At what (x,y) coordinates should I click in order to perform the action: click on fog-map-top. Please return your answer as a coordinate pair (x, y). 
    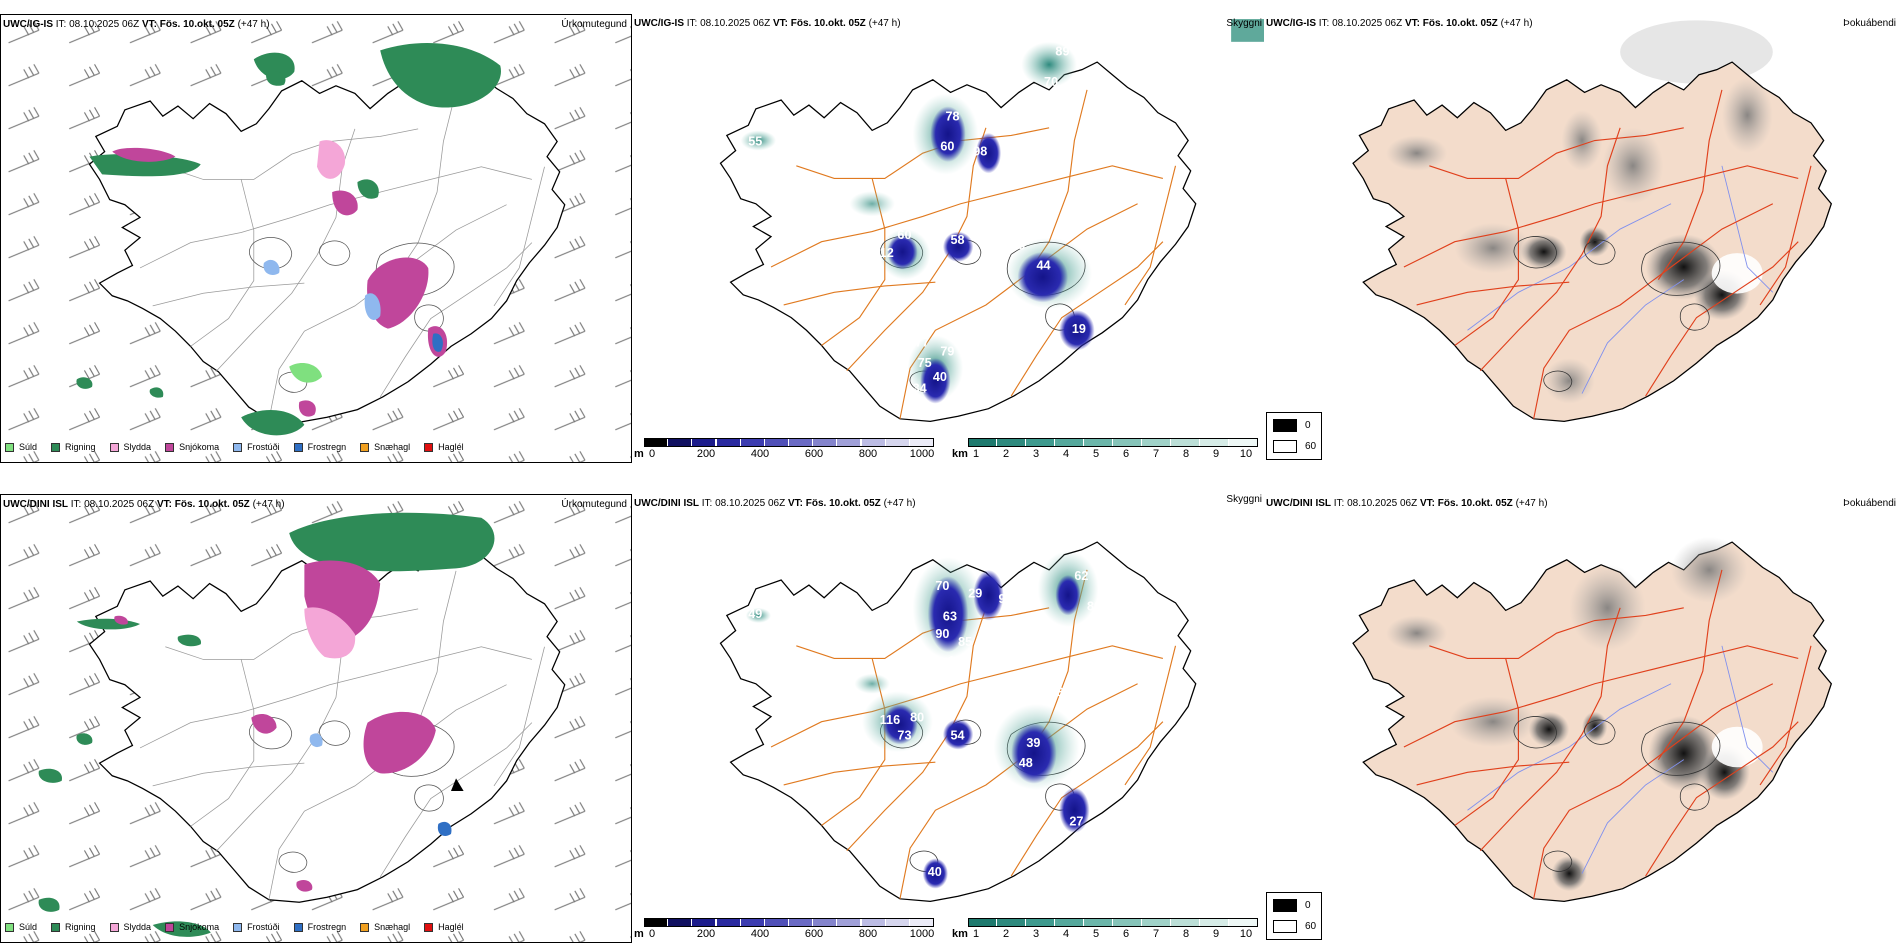
    Looking at the image, I should click on (1582, 224).